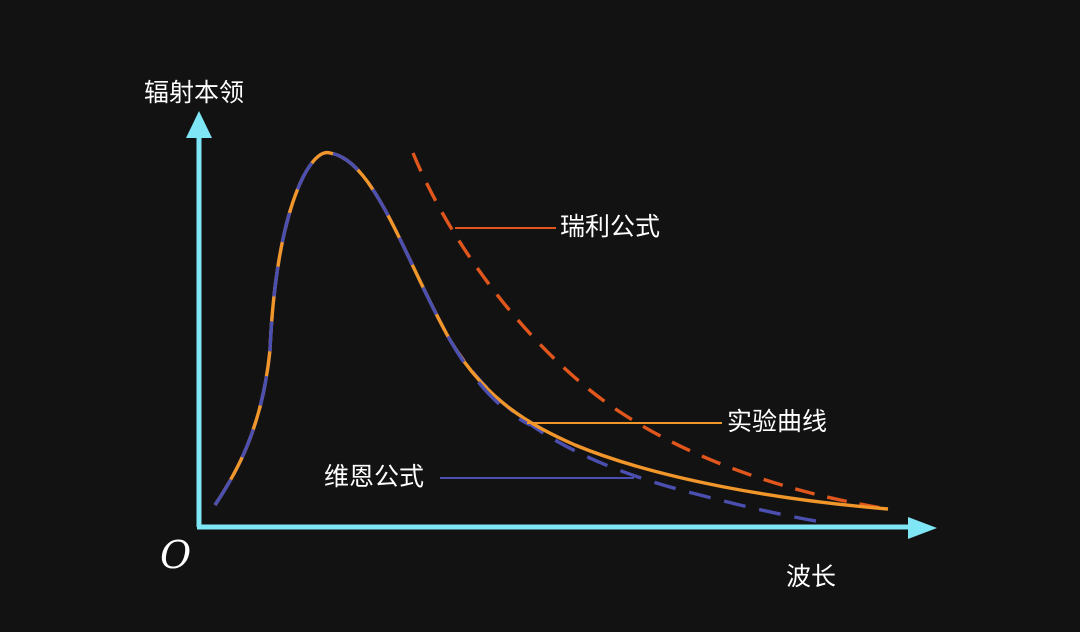  Describe the element at coordinates (811, 576) in the screenshot. I see `x-axis-label: 波长` at that location.